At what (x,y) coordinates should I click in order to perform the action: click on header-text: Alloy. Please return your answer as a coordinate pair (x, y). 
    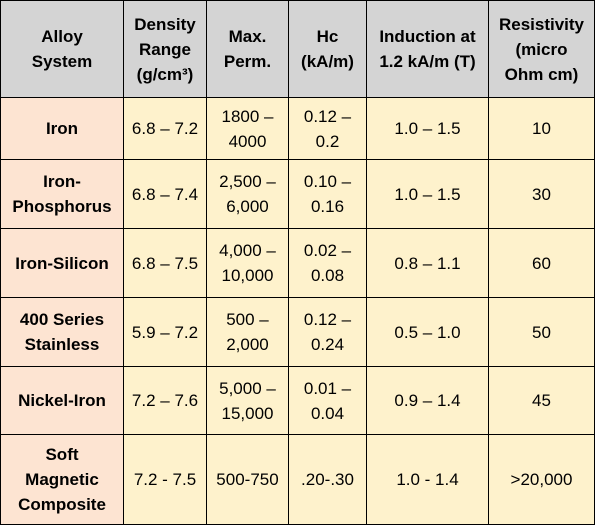
    Looking at the image, I should click on (62, 36).